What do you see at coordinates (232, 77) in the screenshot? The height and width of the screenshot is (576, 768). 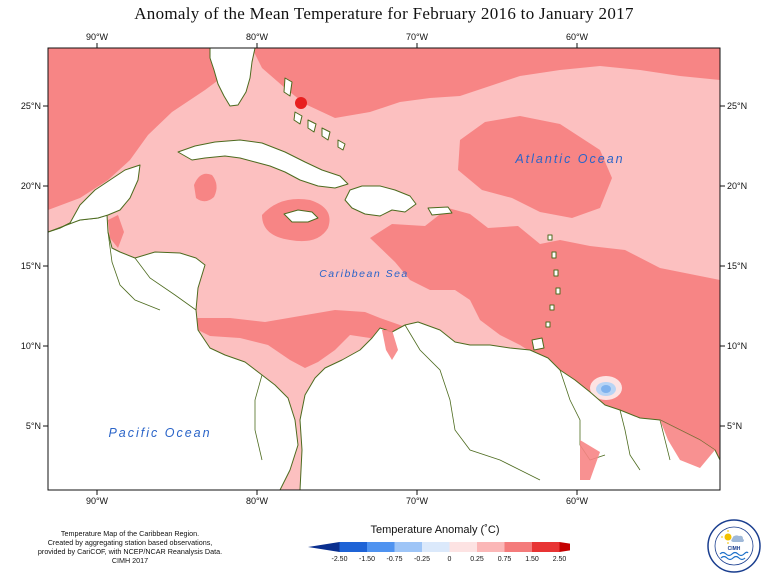 I see `florida` at bounding box center [232, 77].